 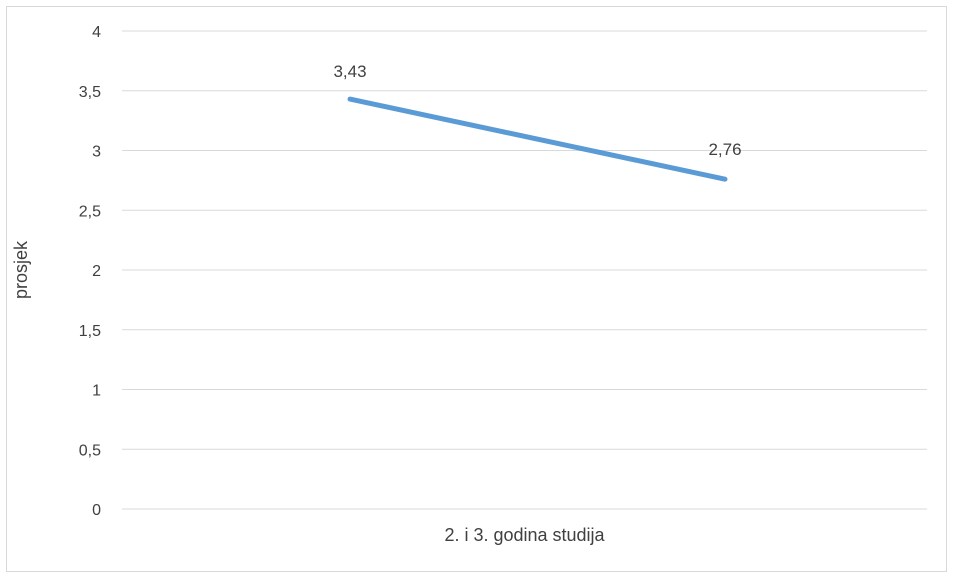 I want to click on series-layer, so click(x=537, y=139).